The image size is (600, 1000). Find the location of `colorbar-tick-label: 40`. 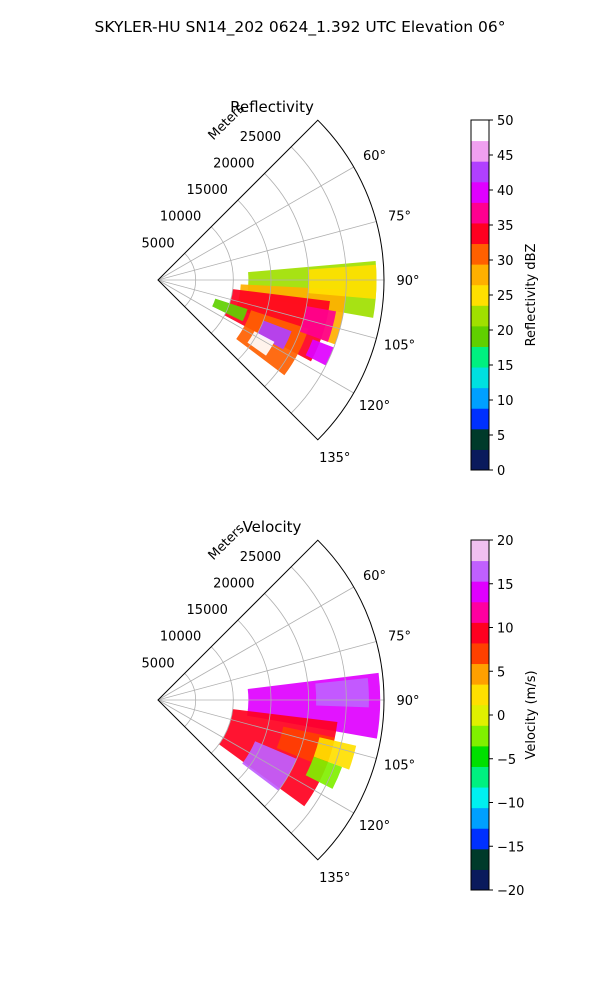

colorbar-tick-label: 40 is located at coordinates (505, 191).